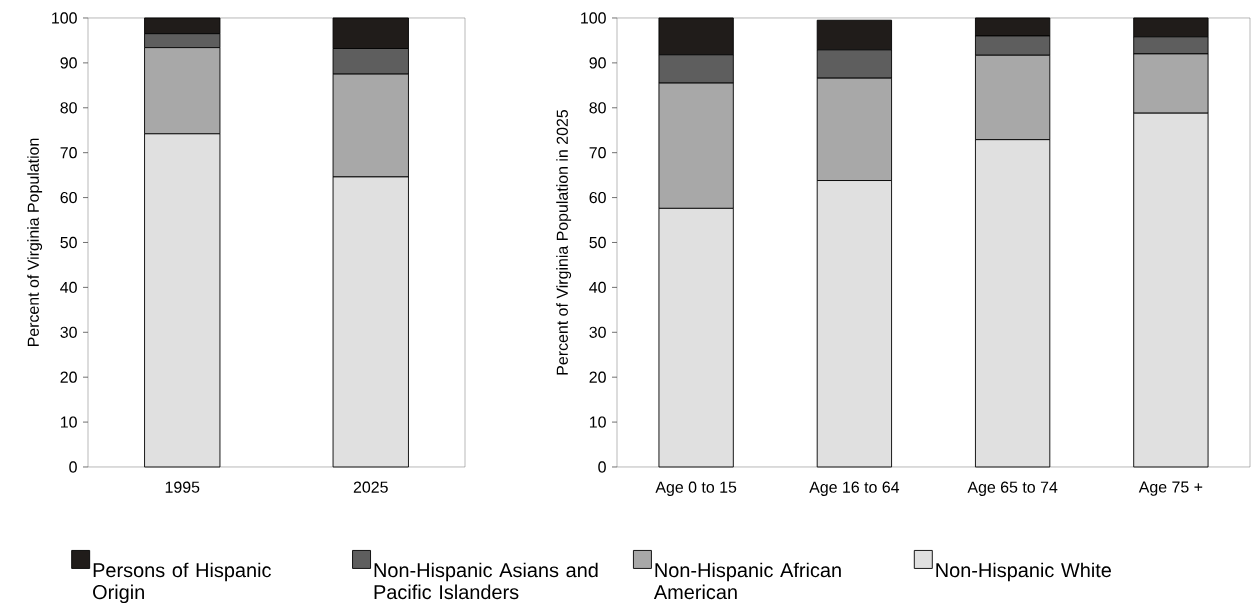  What do you see at coordinates (35, 242) in the screenshot?
I see `y-axis-title: Percent of Virginia Population` at bounding box center [35, 242].